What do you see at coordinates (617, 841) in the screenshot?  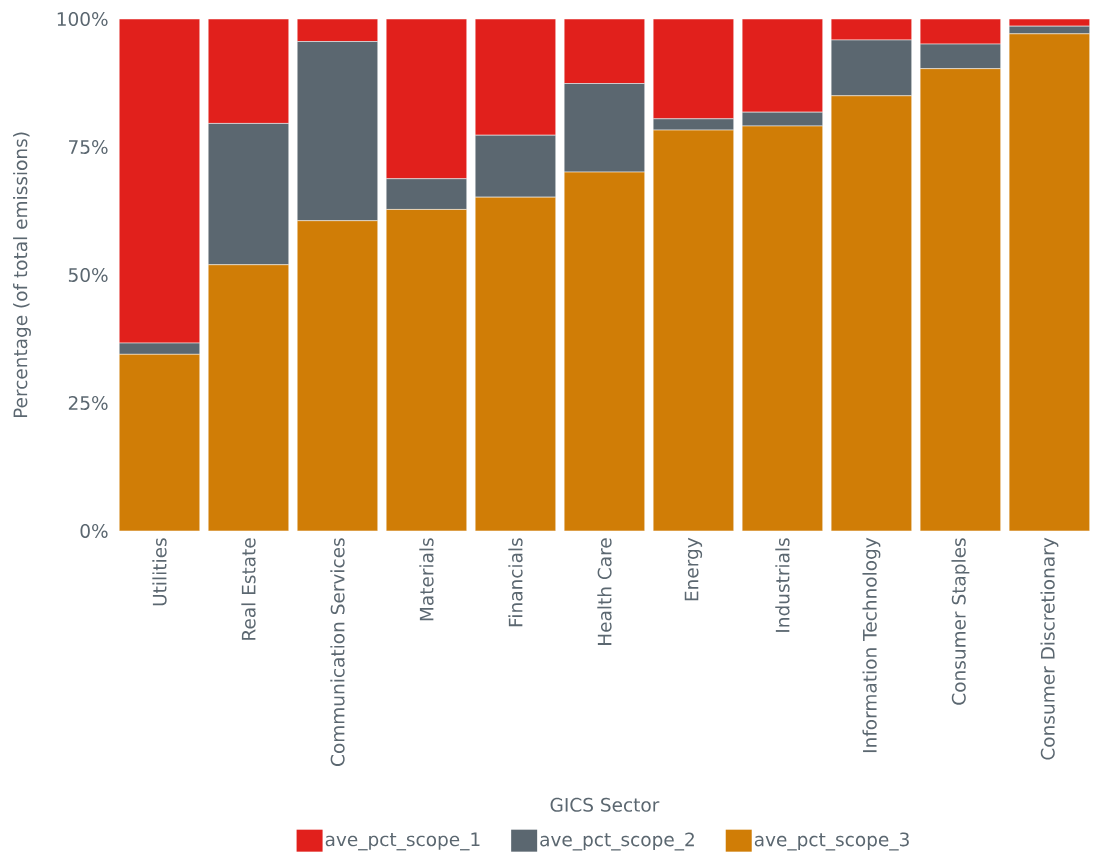 I see `legend-label: ave_pct_scope_2` at bounding box center [617, 841].